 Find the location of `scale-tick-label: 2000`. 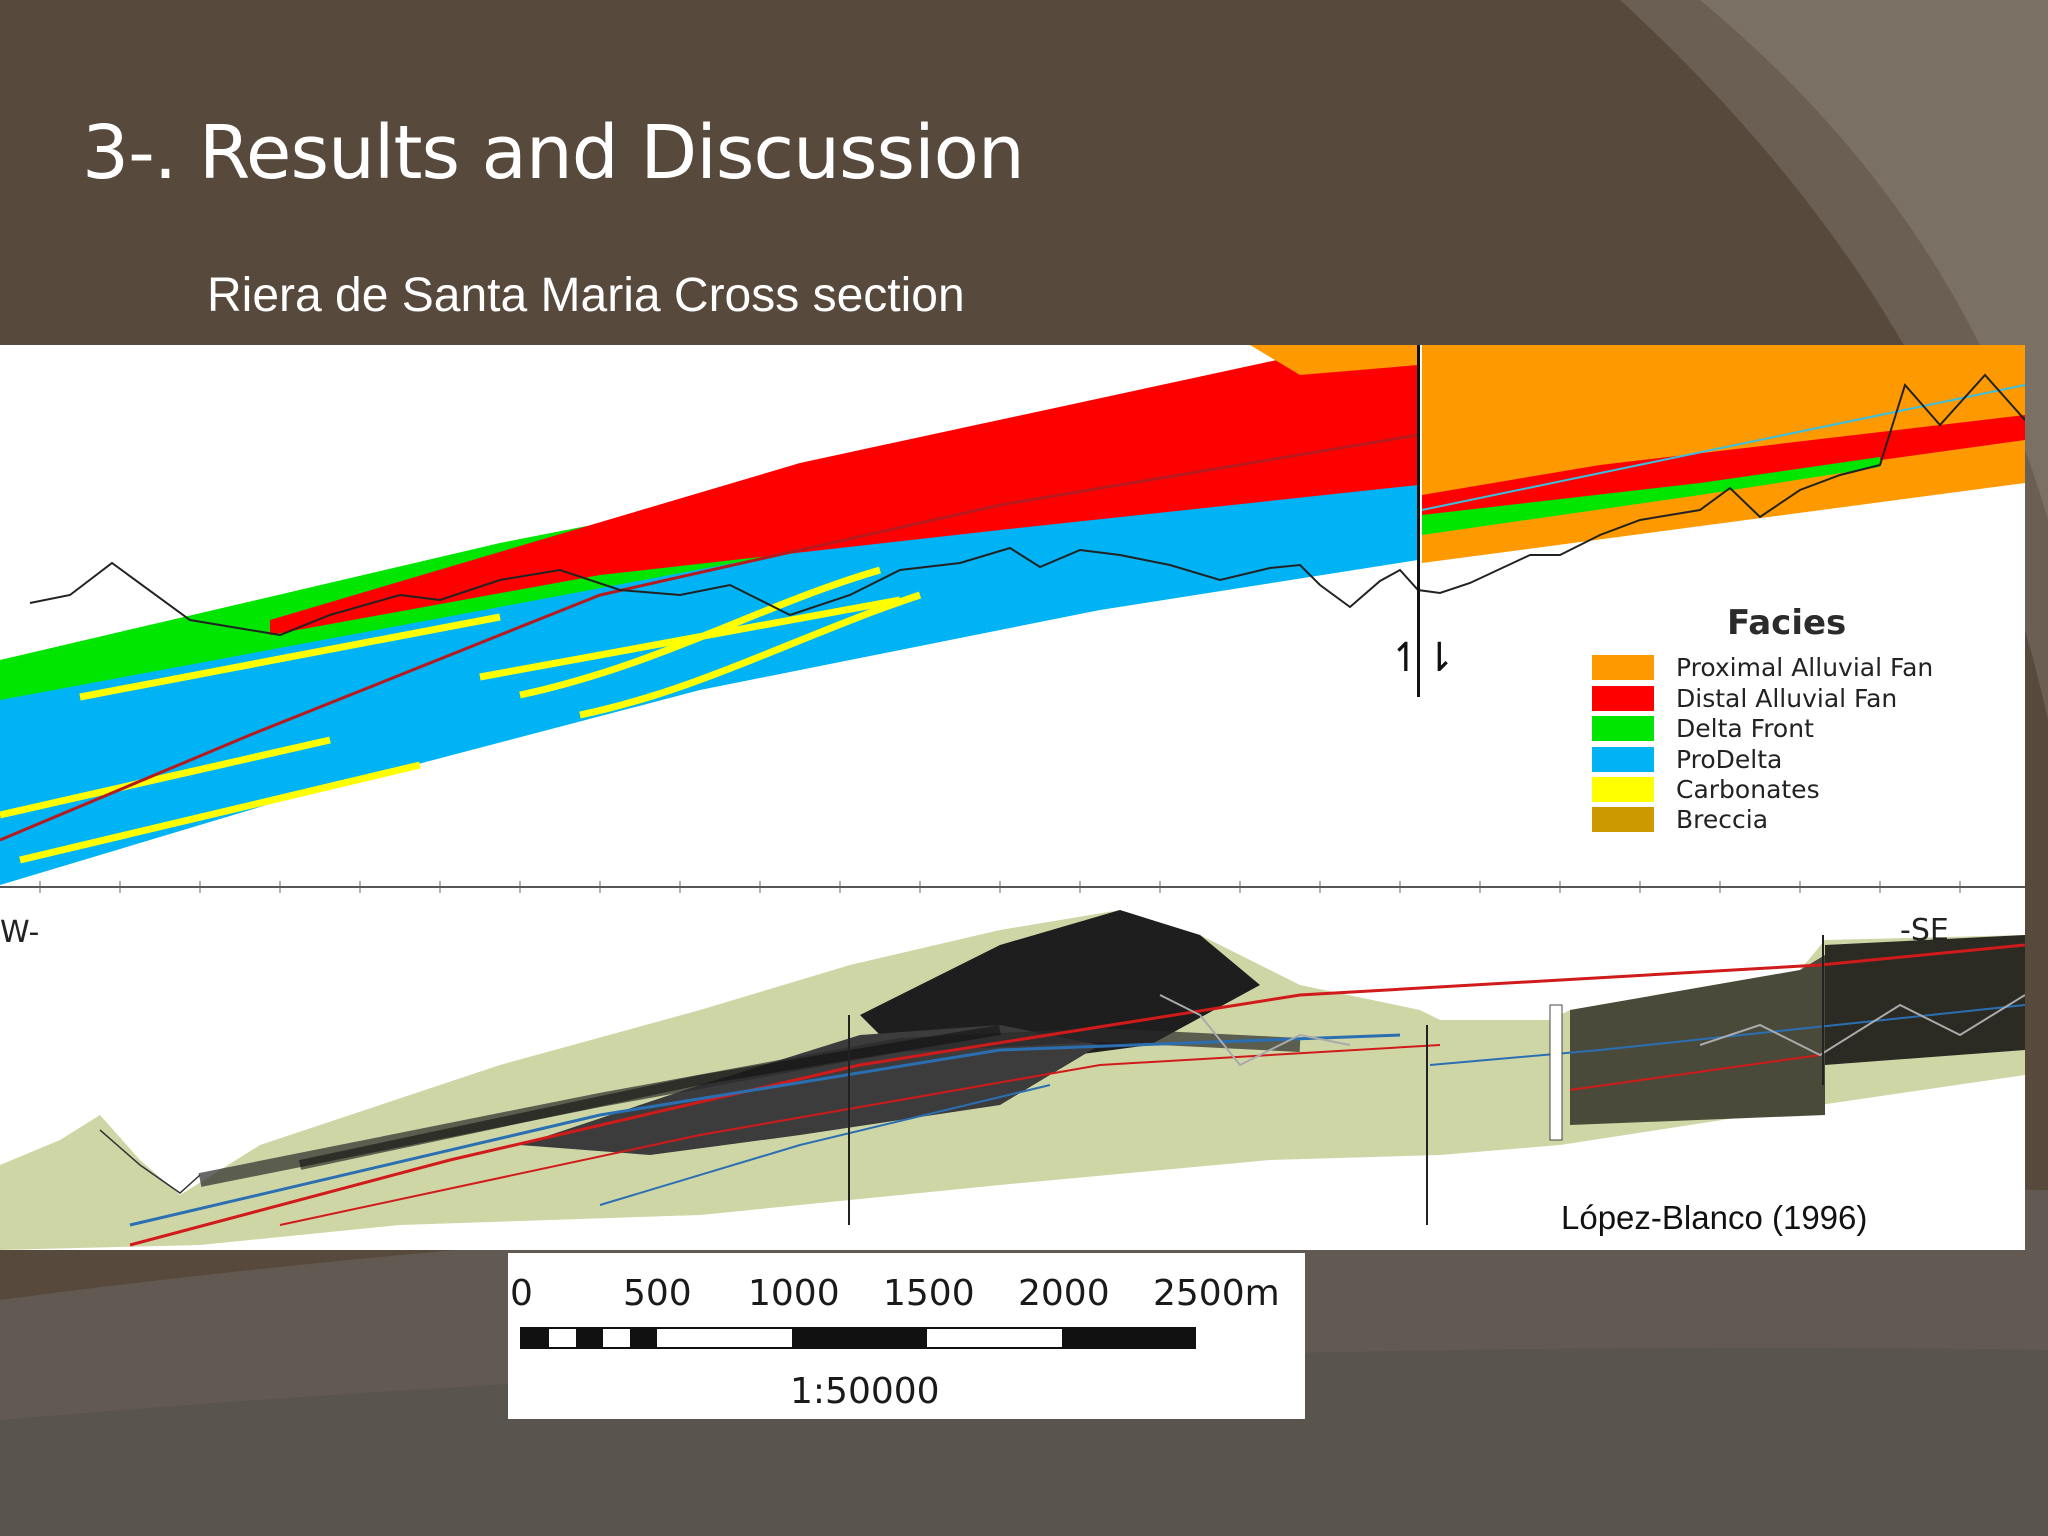

scale-tick-label: 2000 is located at coordinates (1064, 1293).